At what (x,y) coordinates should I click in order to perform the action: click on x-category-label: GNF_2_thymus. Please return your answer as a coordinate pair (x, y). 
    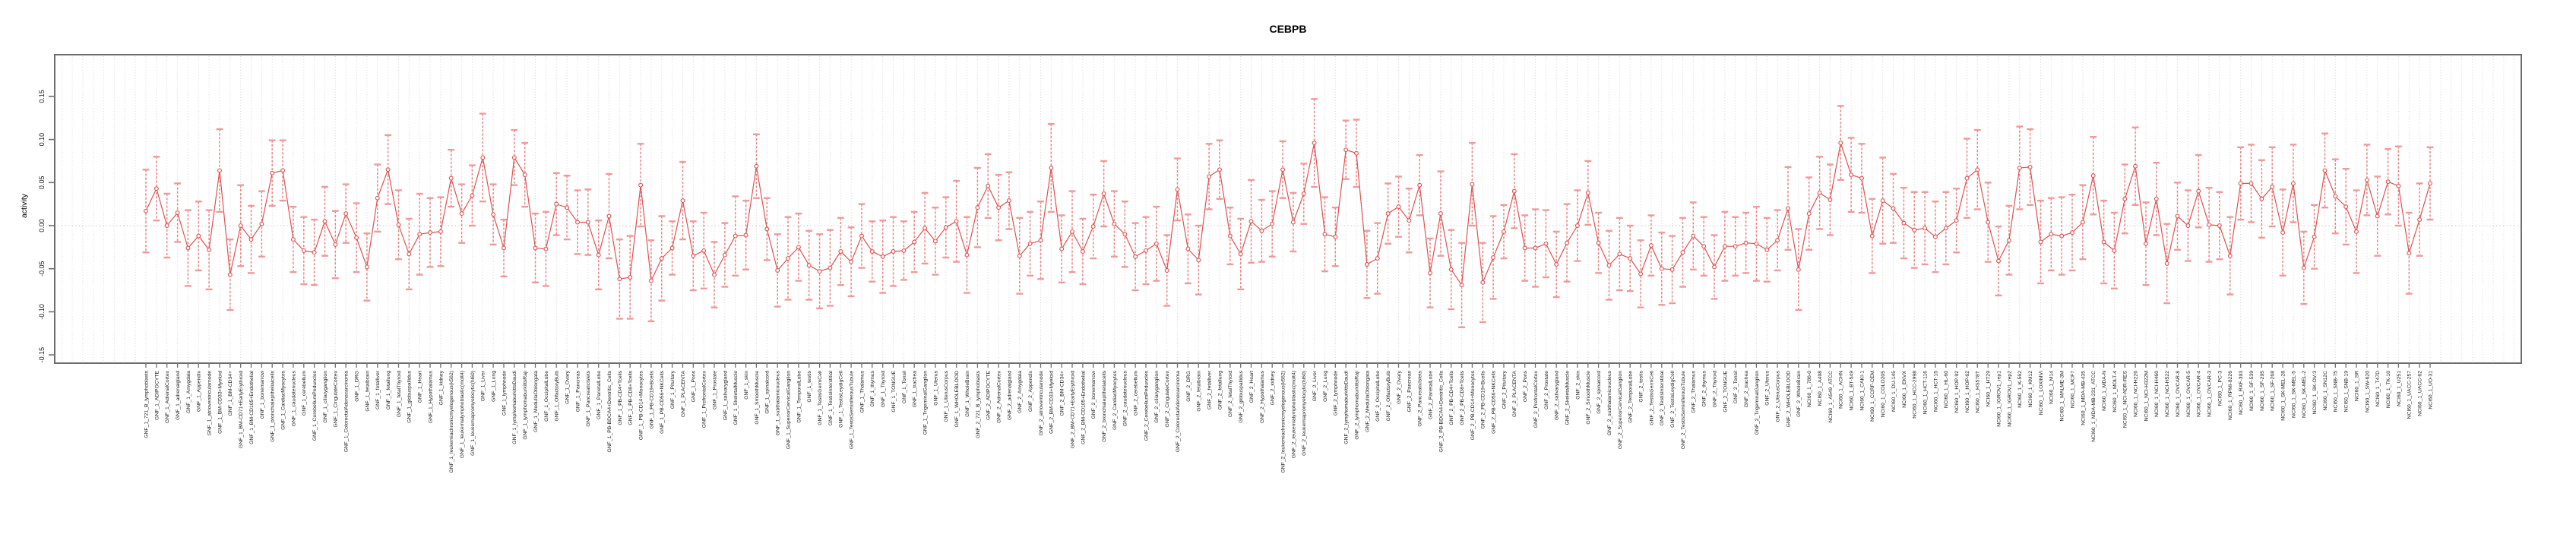
    Looking at the image, I should click on (1705, 388).